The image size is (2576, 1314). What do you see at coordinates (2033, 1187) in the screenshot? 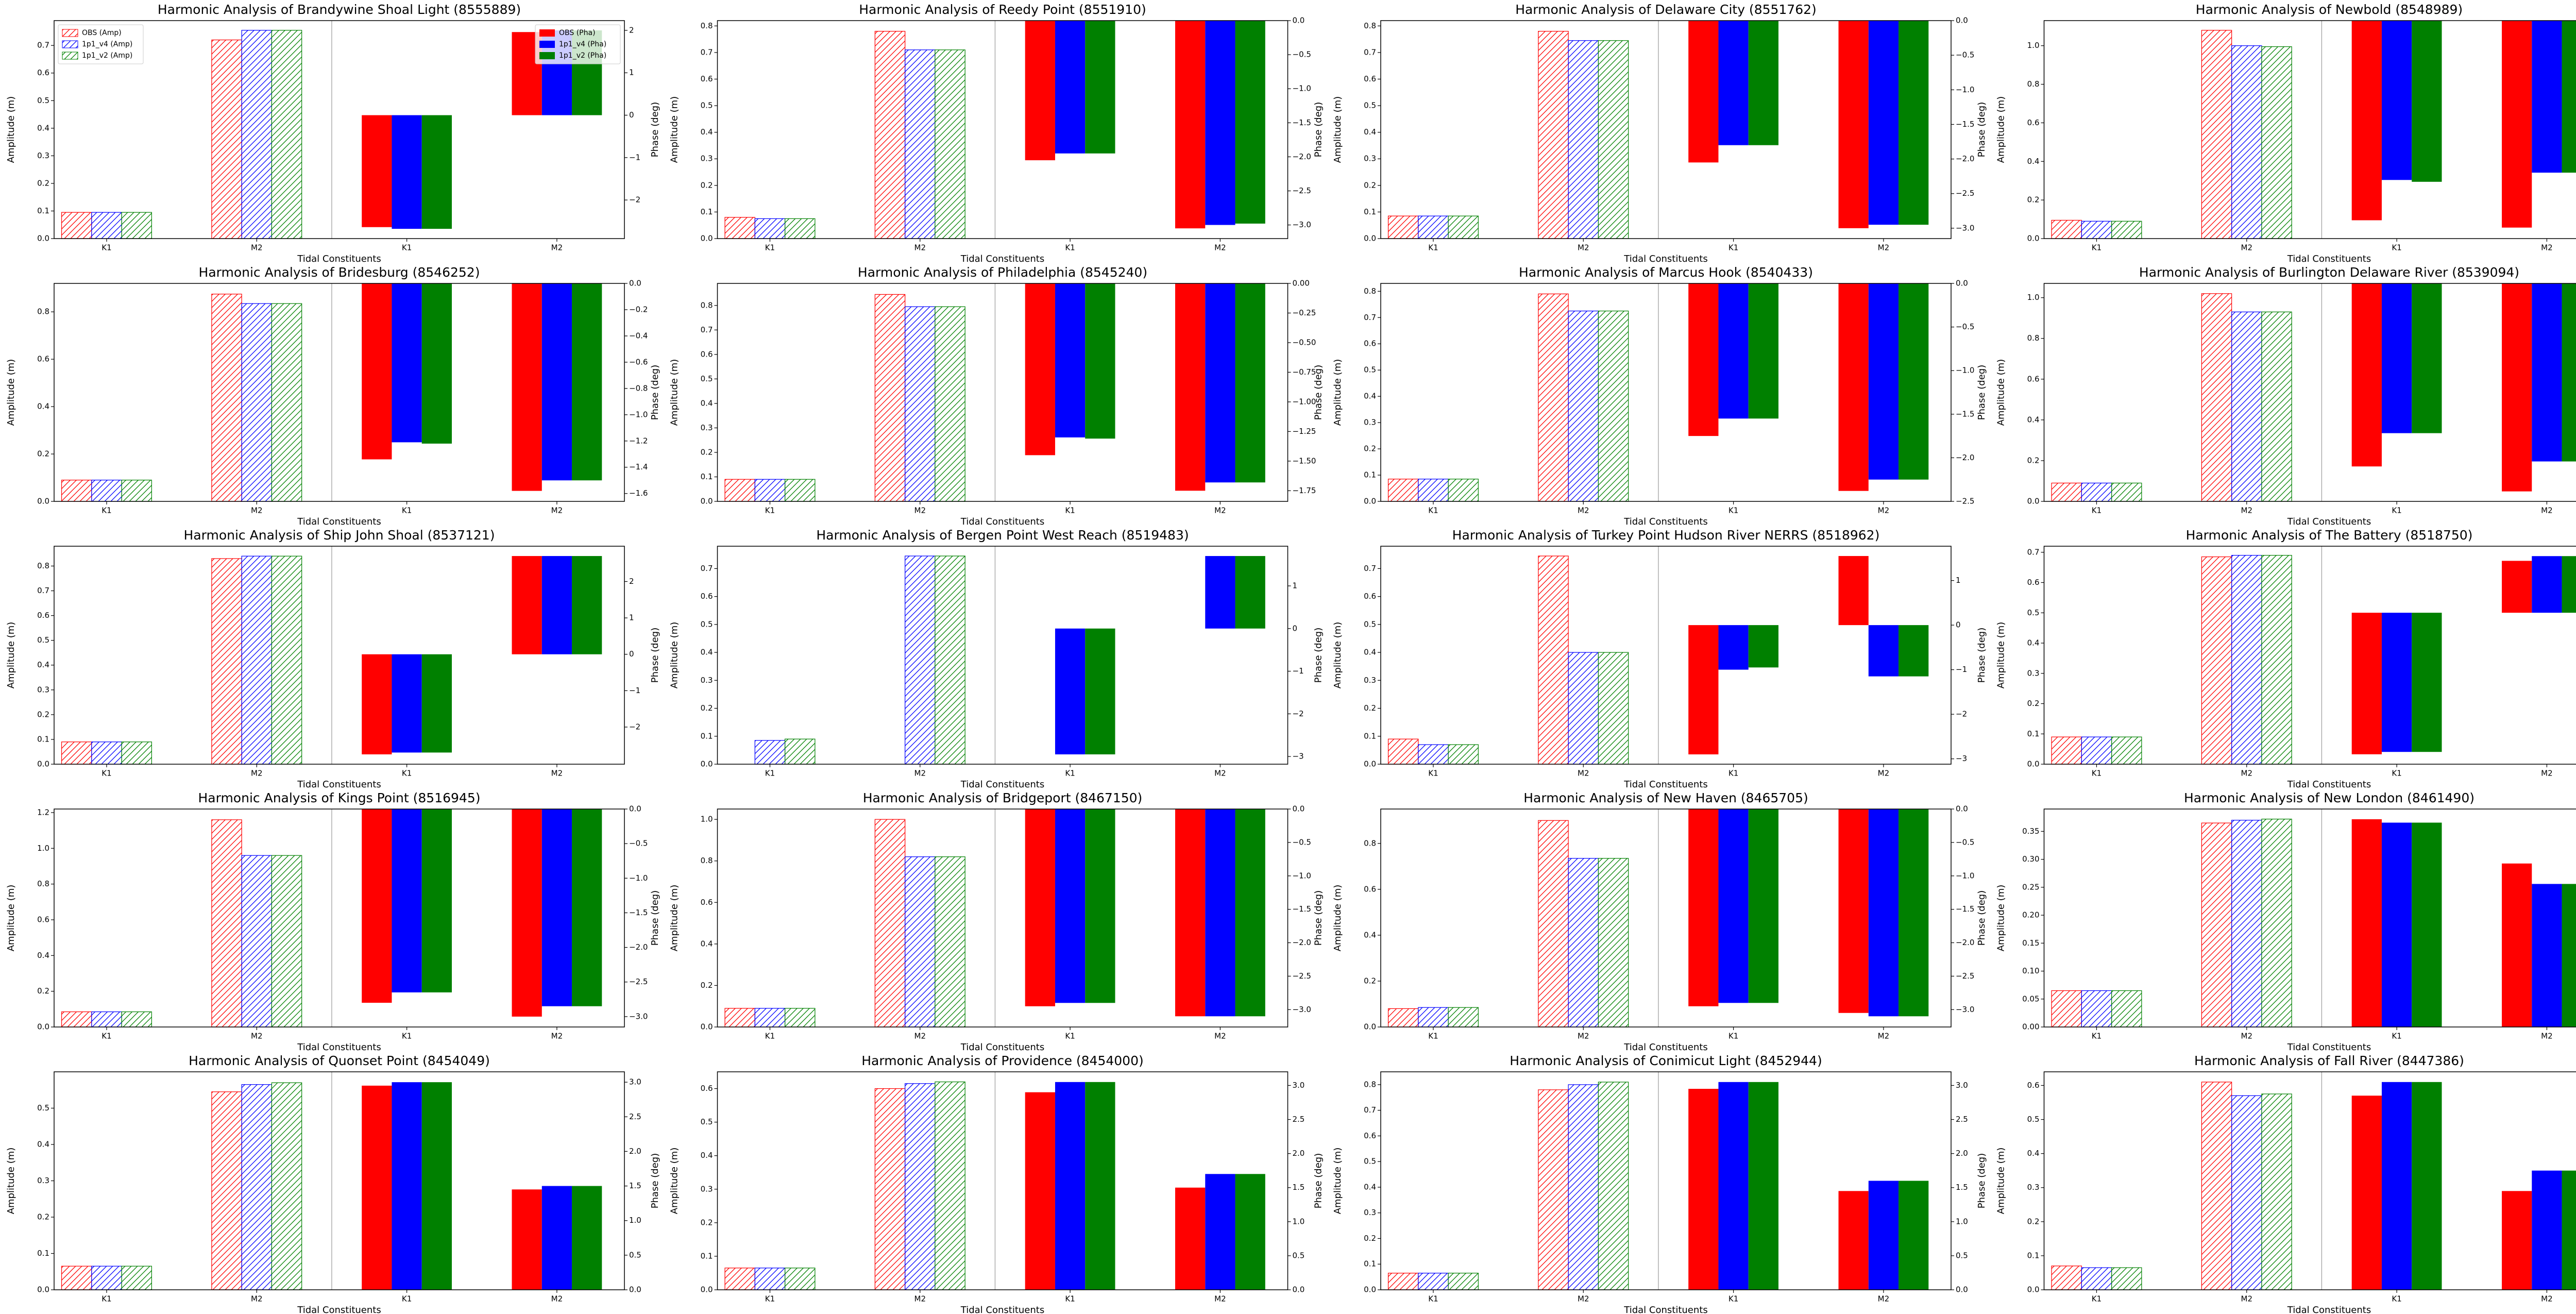
I see `y-tick-label: 0.3` at bounding box center [2033, 1187].